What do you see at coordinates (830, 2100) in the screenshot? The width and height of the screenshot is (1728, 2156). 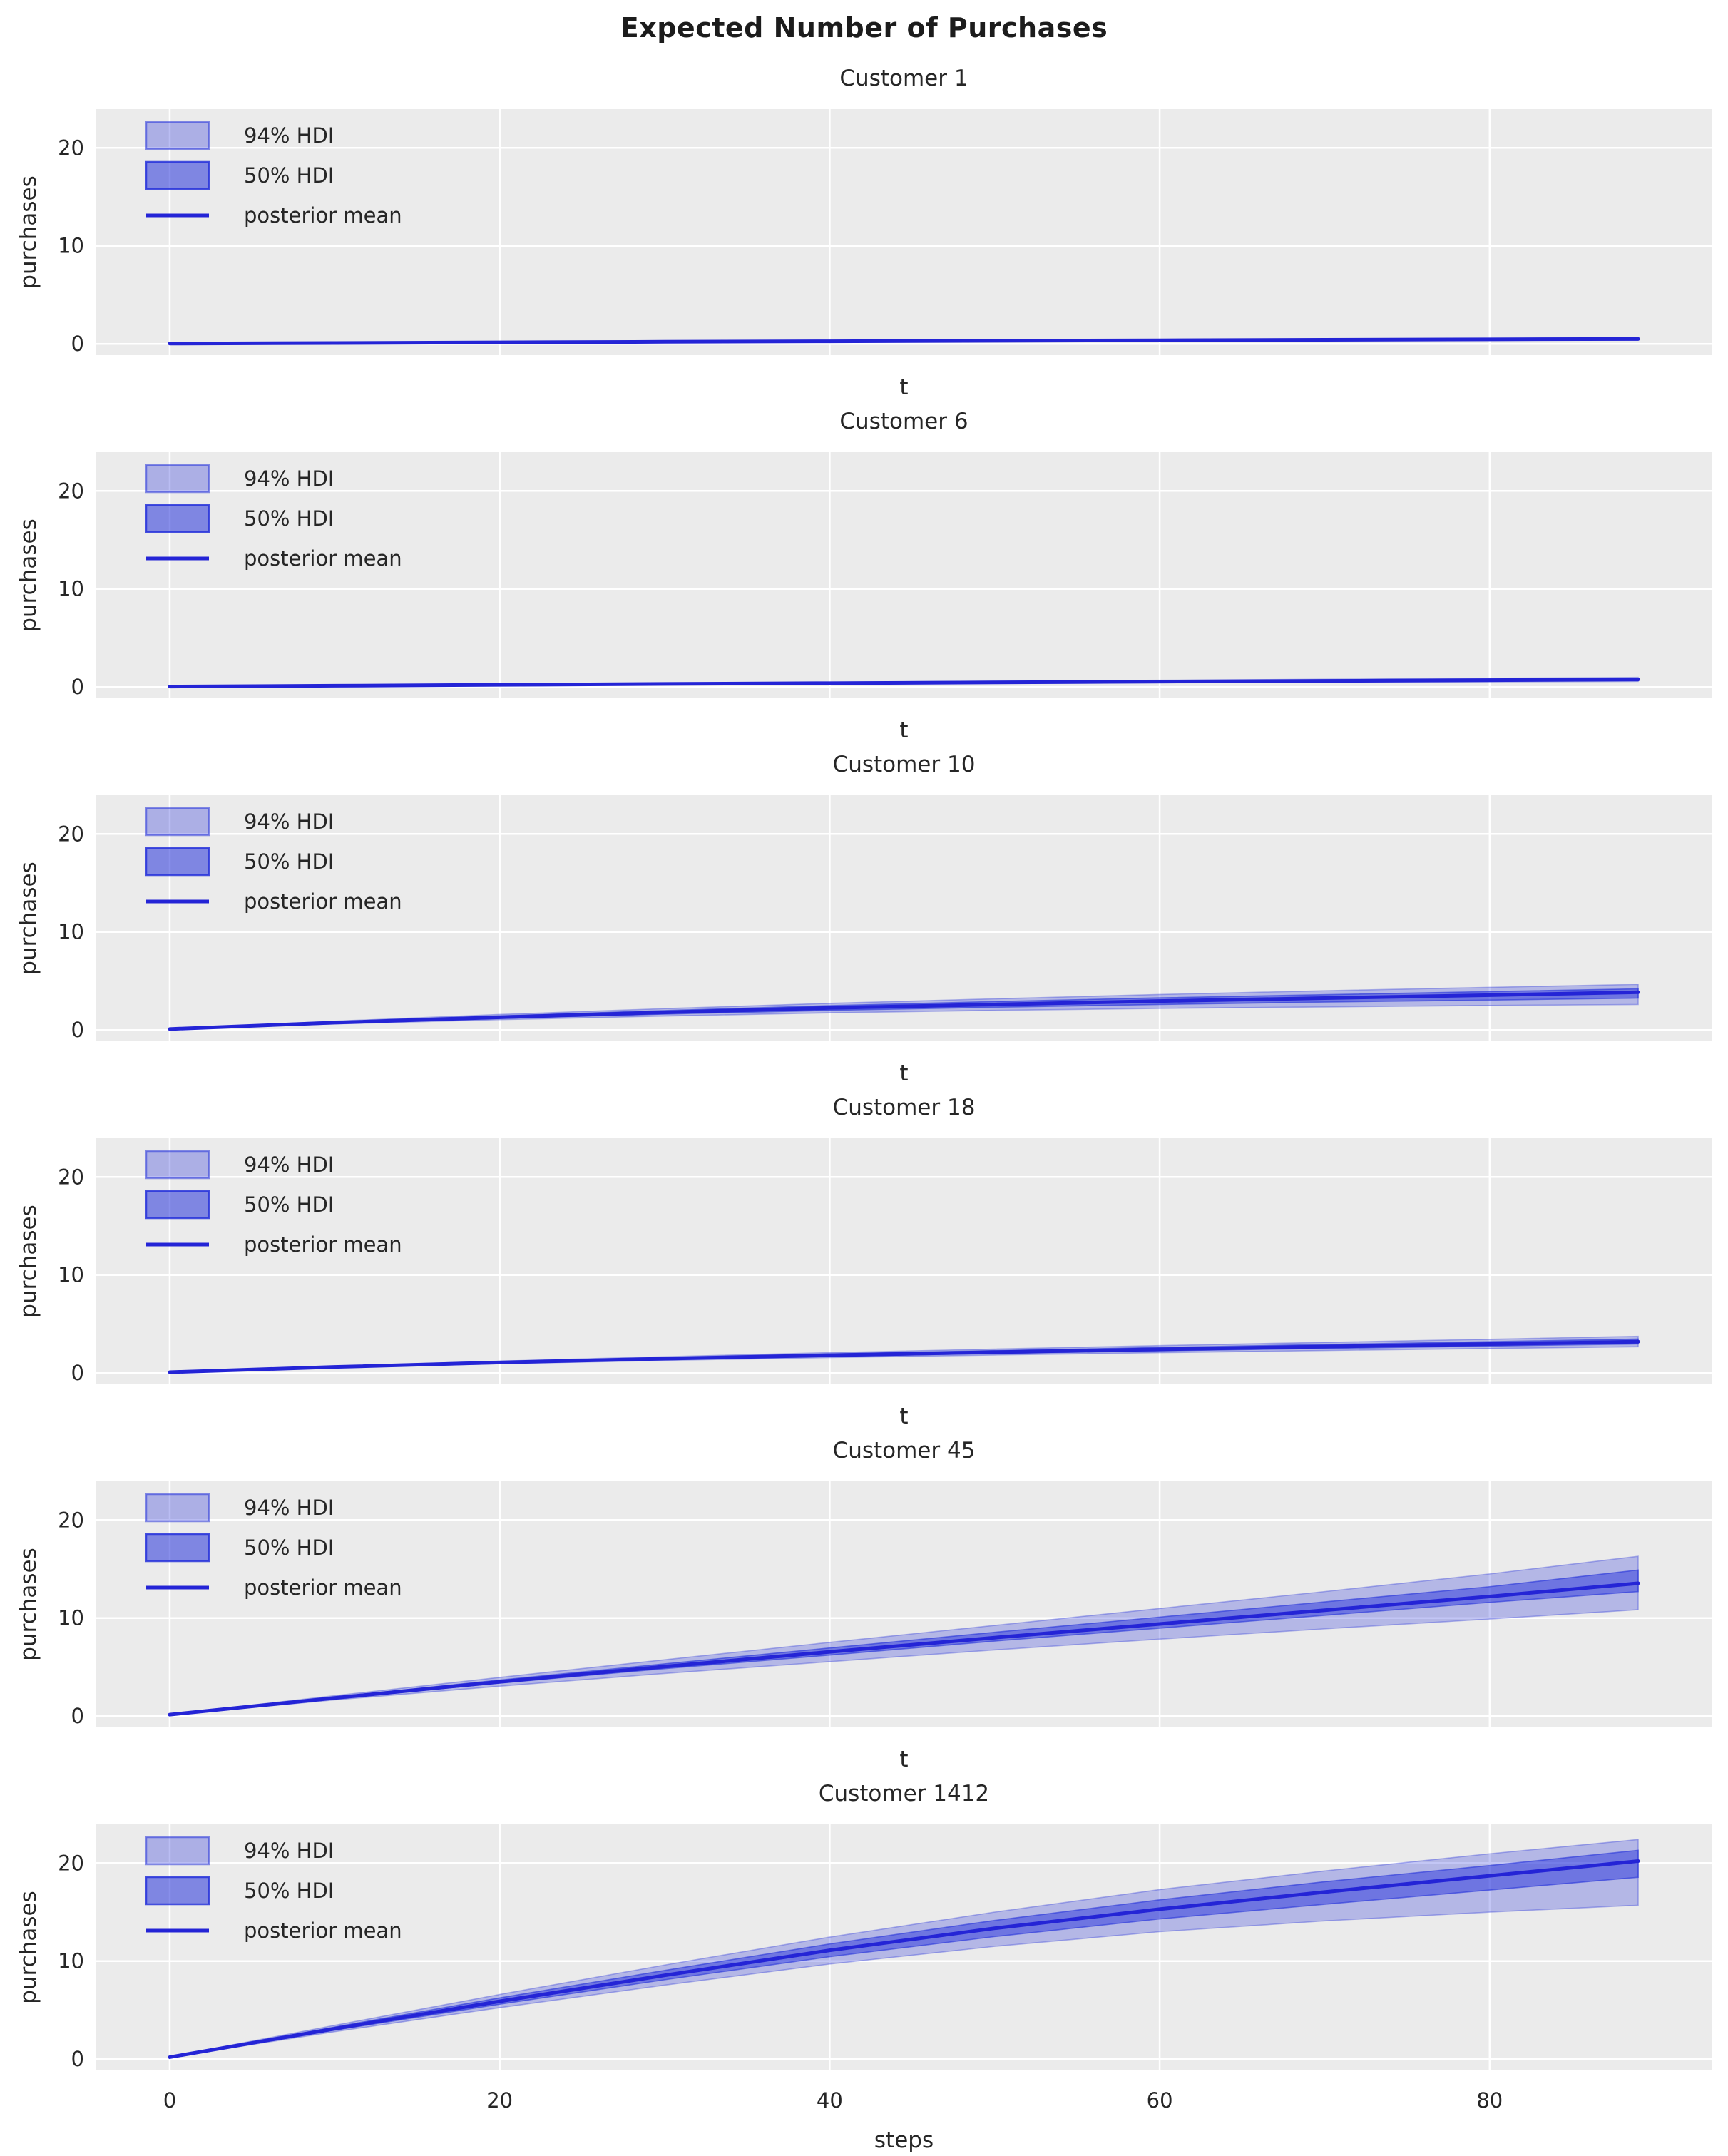 I see `x-tick-label: 40` at bounding box center [830, 2100].